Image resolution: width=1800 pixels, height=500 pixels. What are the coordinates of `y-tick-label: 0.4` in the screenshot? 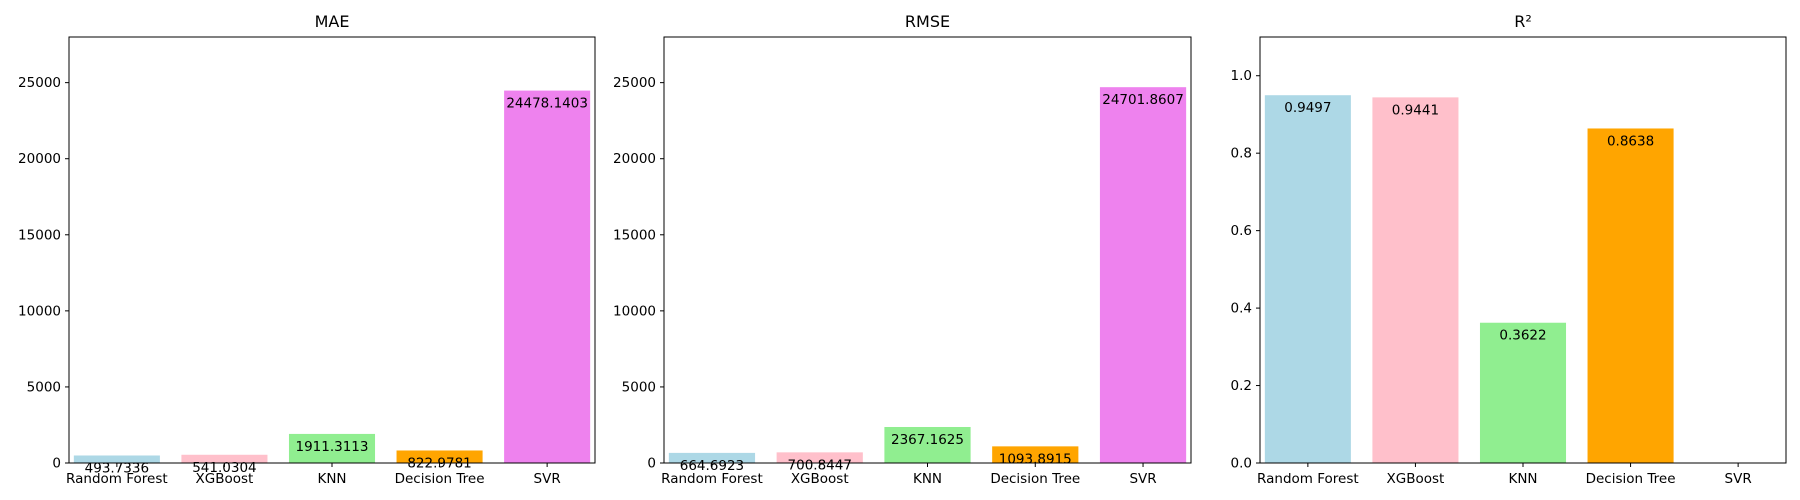 It's located at (1241, 309).